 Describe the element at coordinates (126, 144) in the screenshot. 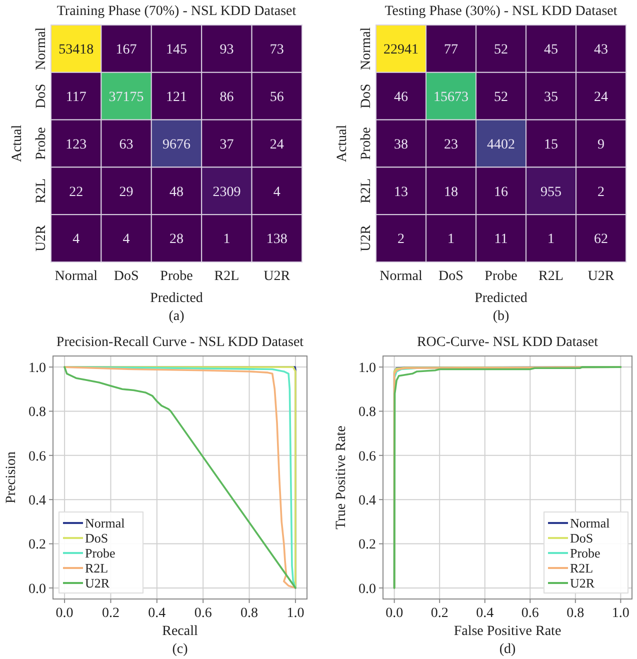

I see `data-label: 63` at that location.